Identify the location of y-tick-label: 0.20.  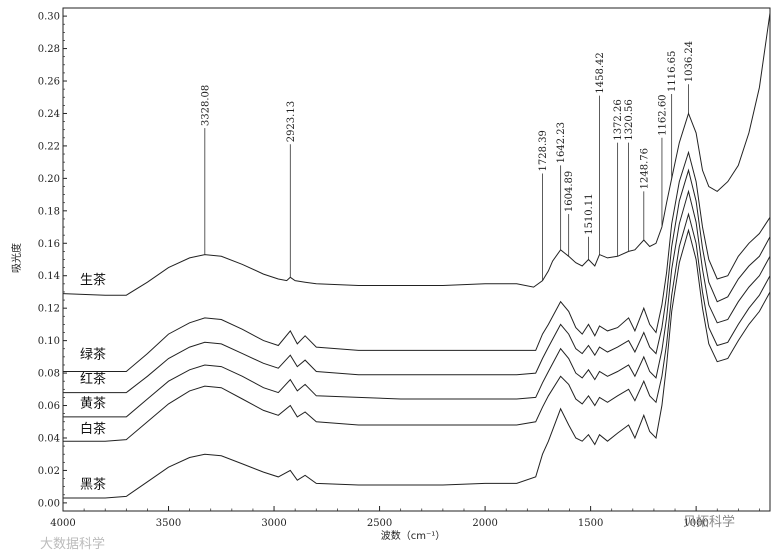
(49, 179).